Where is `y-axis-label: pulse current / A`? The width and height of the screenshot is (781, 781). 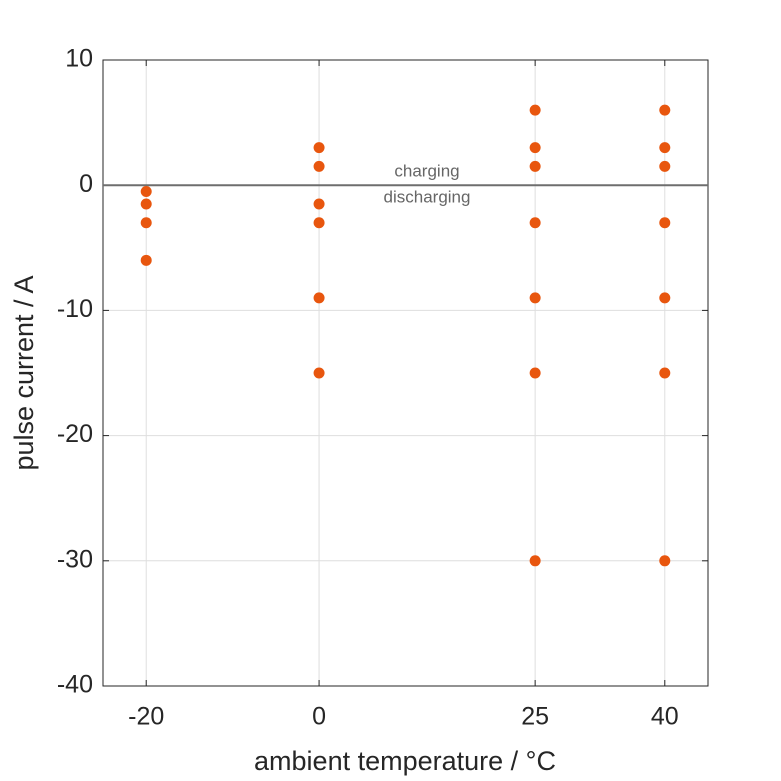
y-axis-label: pulse current / A is located at coordinates (24, 372).